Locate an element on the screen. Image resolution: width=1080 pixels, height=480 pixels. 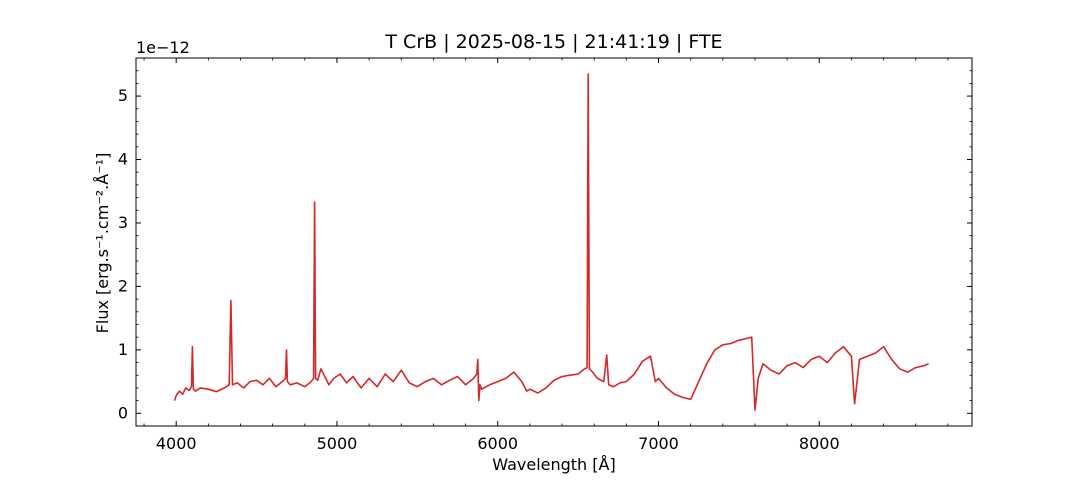
y-tick-label: 0 is located at coordinates (123, 412).